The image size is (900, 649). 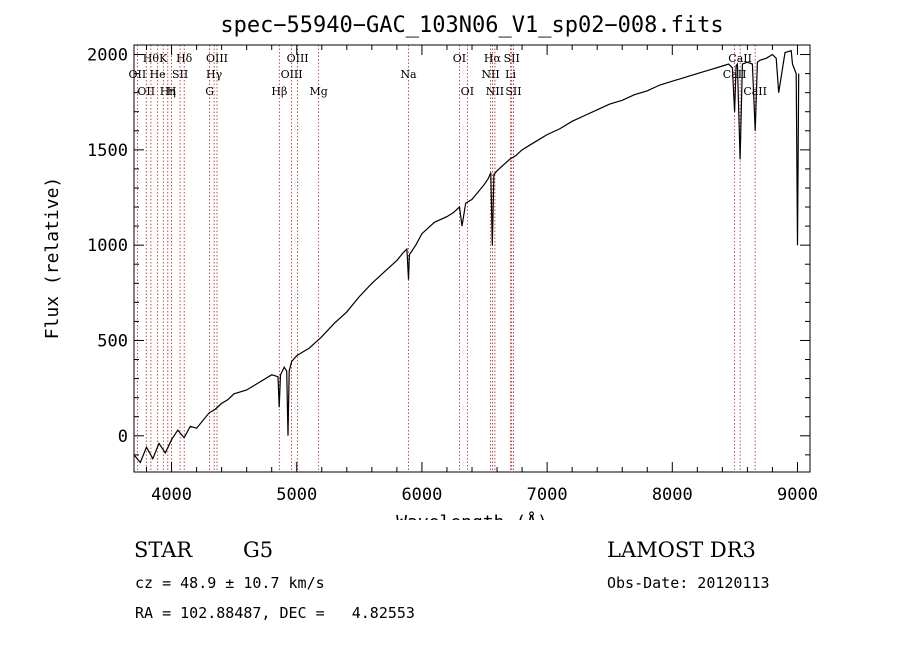 I want to click on line-label-9: G, so click(x=209, y=91).